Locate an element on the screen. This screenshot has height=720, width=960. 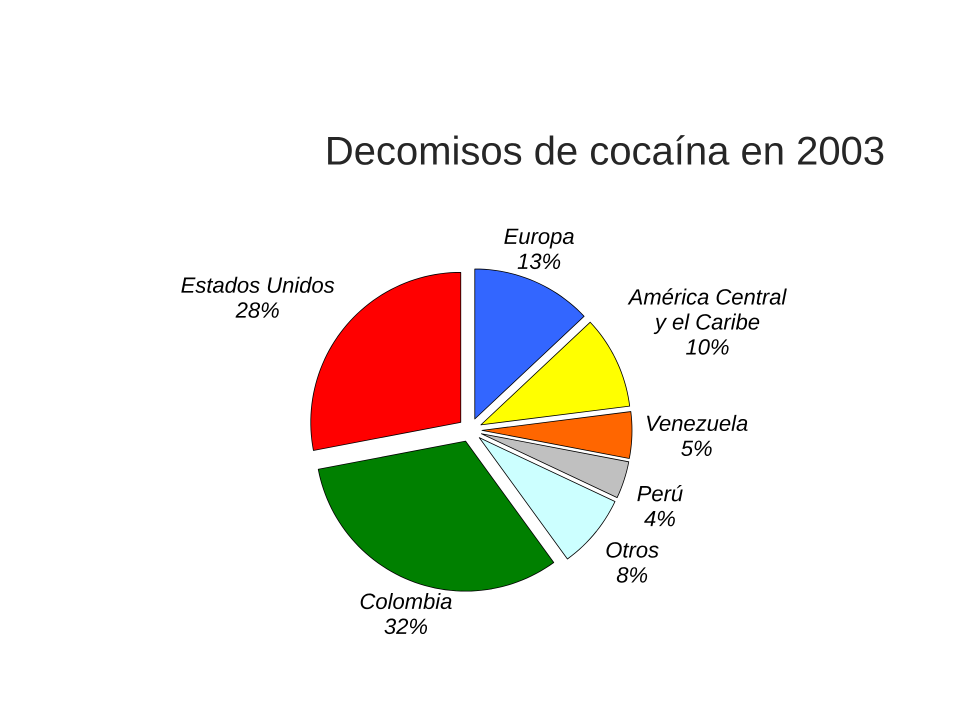
slice-label: Otros is located at coordinates (632, 550).